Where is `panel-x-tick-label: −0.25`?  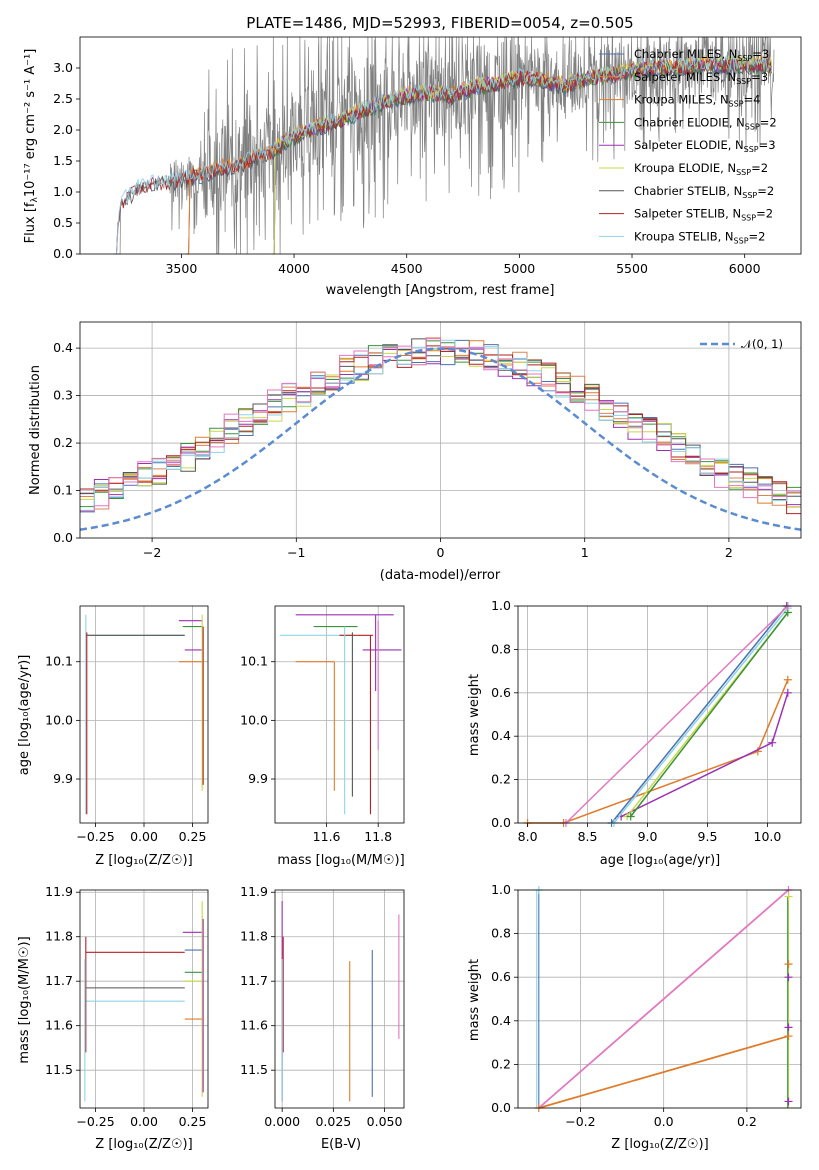
panel-x-tick-label: −0.25 is located at coordinates (95, 836).